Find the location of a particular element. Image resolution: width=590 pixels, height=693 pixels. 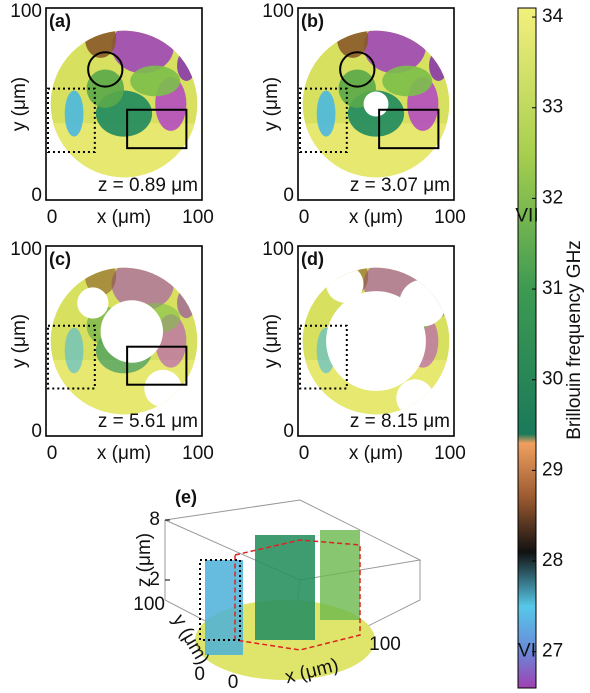

annotation: z = 3.07 μm is located at coordinates (400, 185).